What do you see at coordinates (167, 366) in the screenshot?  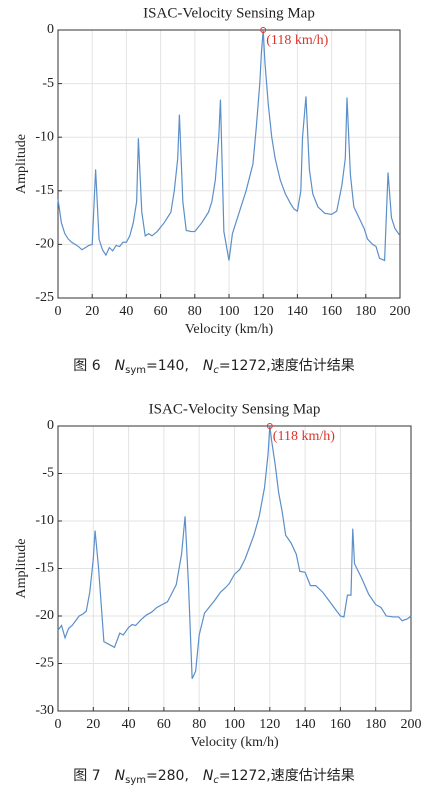 I see `caption-part: =140,` at bounding box center [167, 366].